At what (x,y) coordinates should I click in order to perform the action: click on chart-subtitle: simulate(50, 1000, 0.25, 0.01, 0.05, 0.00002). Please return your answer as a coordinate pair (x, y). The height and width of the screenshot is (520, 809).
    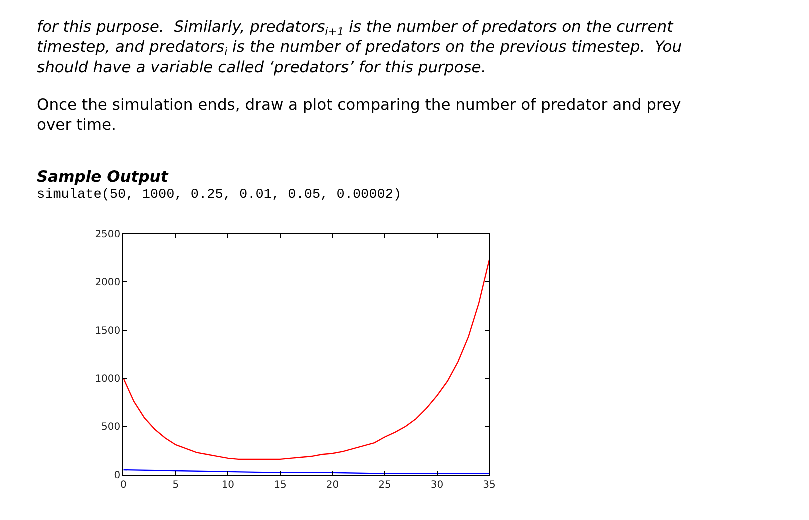
    Looking at the image, I should click on (219, 195).